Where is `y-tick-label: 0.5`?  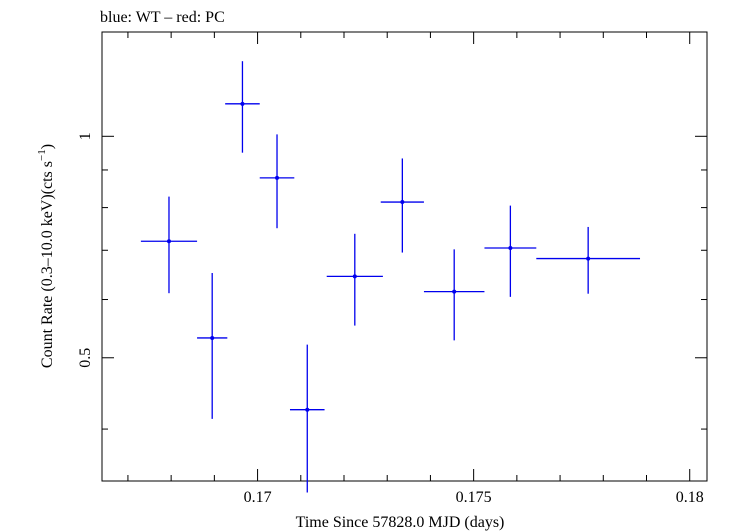
y-tick-label: 0.5 is located at coordinates (85, 358).